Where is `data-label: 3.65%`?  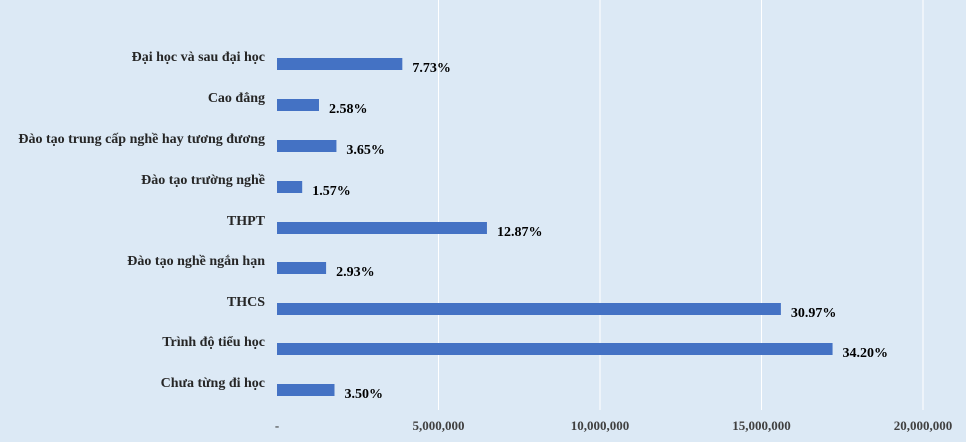 data-label: 3.65% is located at coordinates (365, 150).